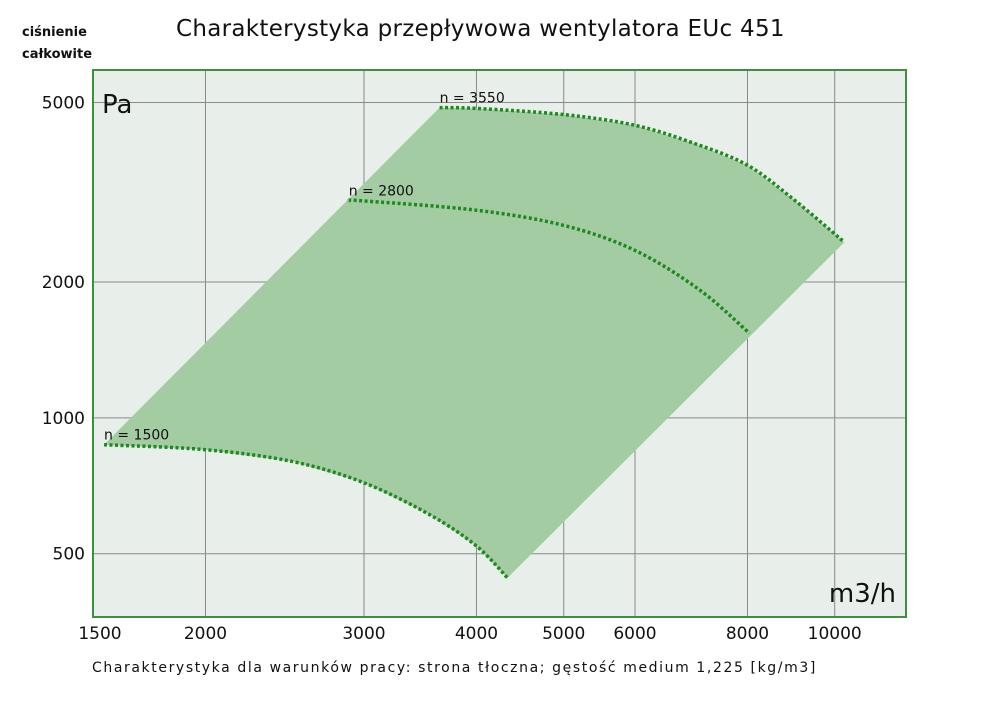 The height and width of the screenshot is (706, 1000). I want to click on y-tick-label: 5000, so click(63, 103).